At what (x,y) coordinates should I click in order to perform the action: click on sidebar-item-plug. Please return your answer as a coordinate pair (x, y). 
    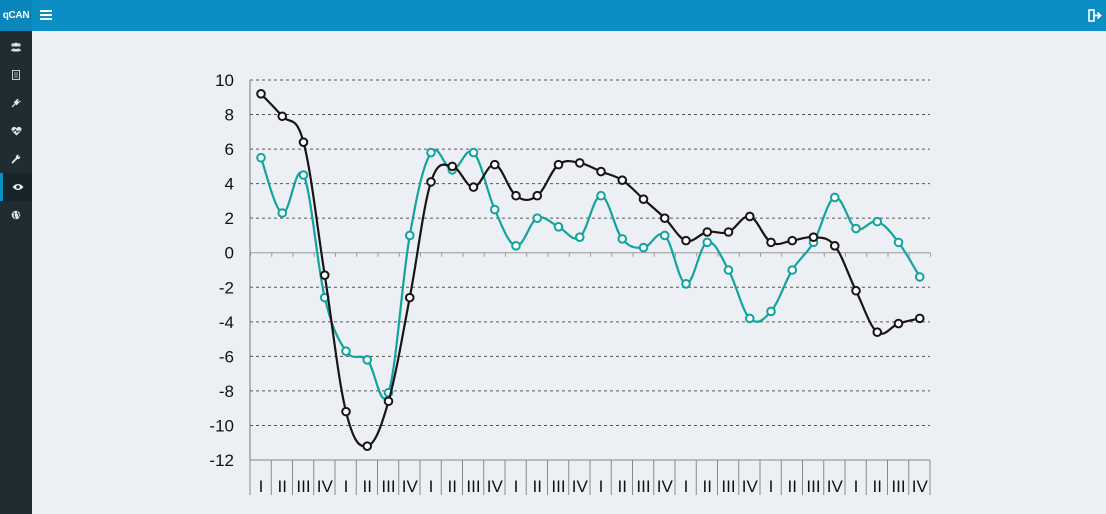
    Looking at the image, I should click on (16, 103).